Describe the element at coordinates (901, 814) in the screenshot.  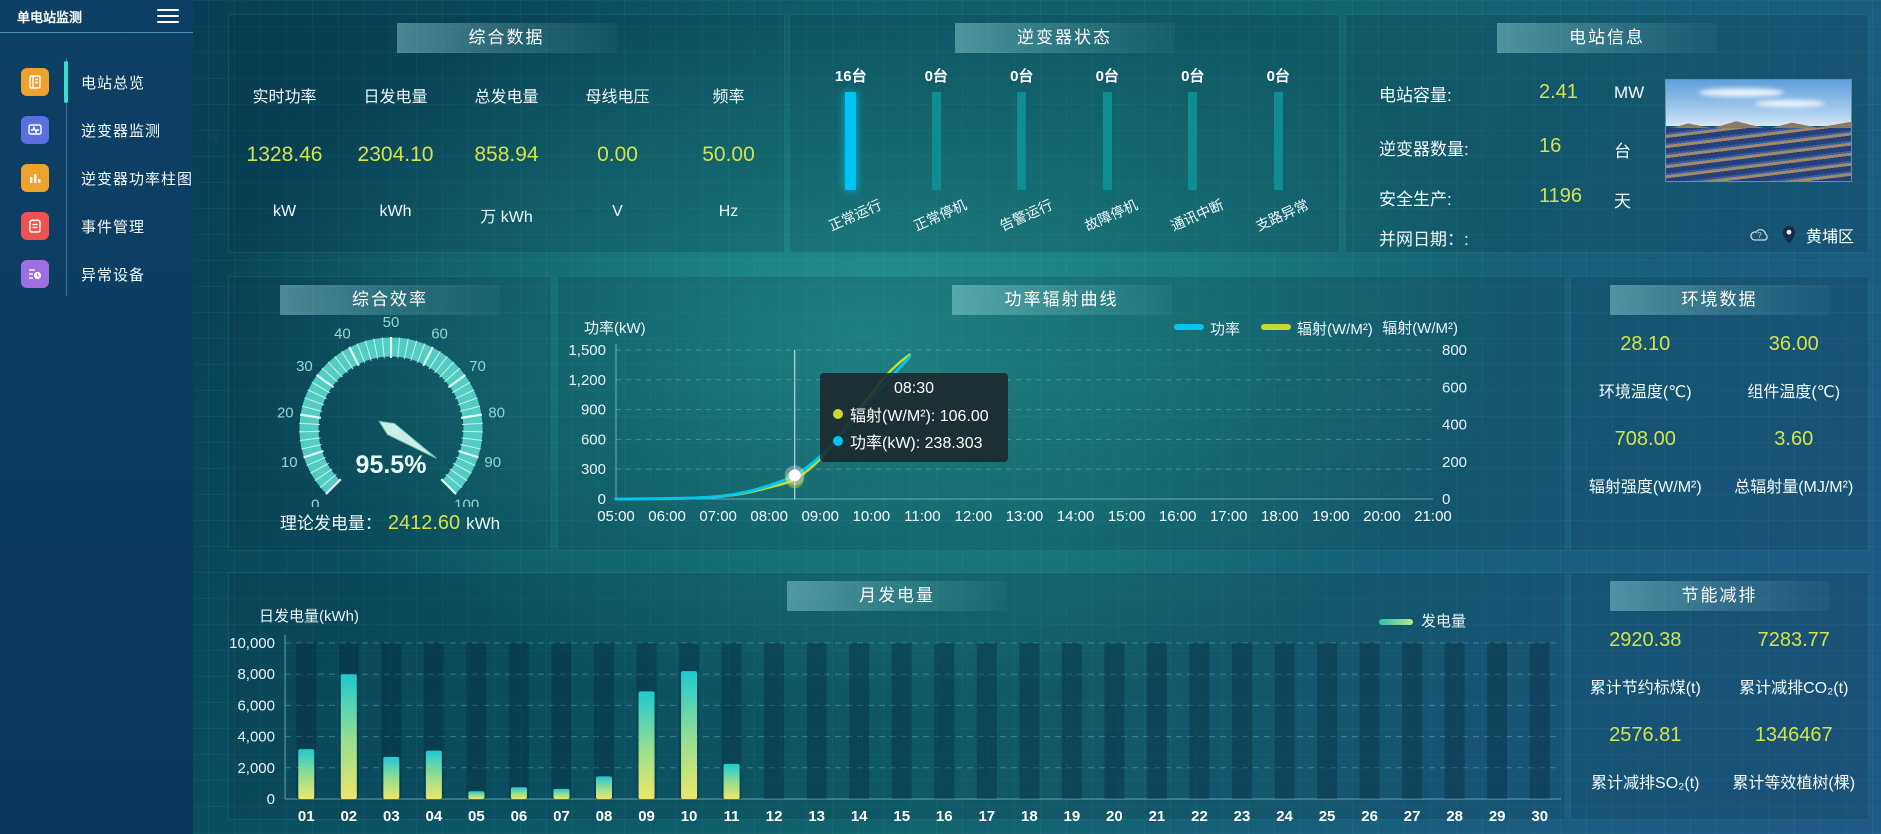
I see `svg-text: 15` at that location.